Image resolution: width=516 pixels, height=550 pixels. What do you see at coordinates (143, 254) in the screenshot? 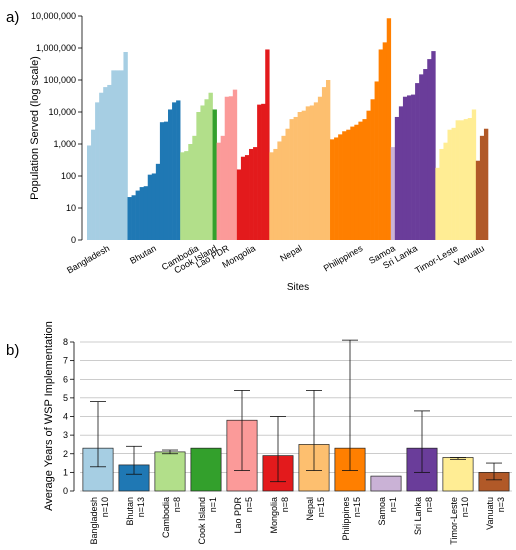
I see `panel-a-x-label: Bhutan` at bounding box center [143, 254].